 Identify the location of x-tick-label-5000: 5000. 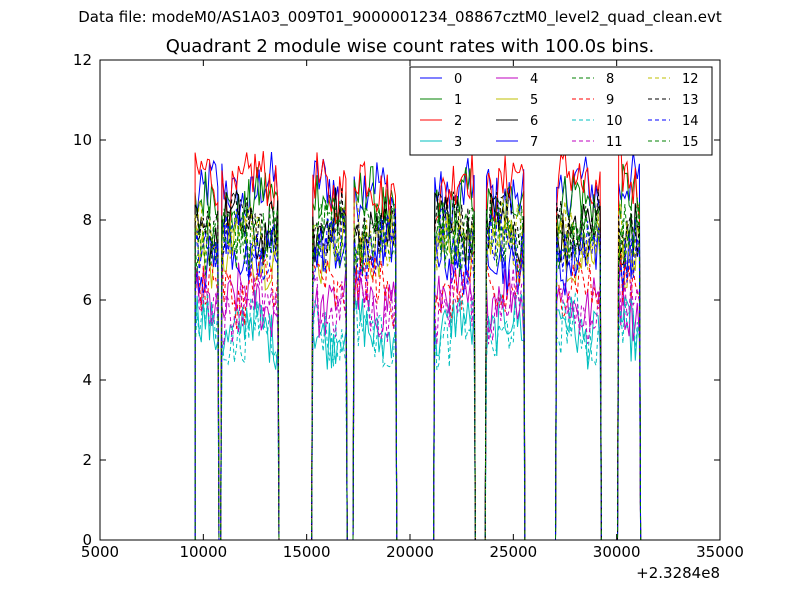
(100, 552).